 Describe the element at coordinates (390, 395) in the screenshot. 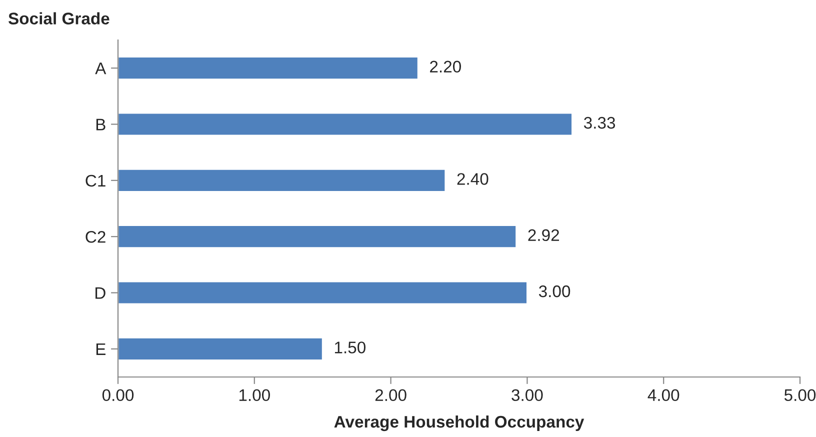

I see `x-tick-label: 2.00` at that location.